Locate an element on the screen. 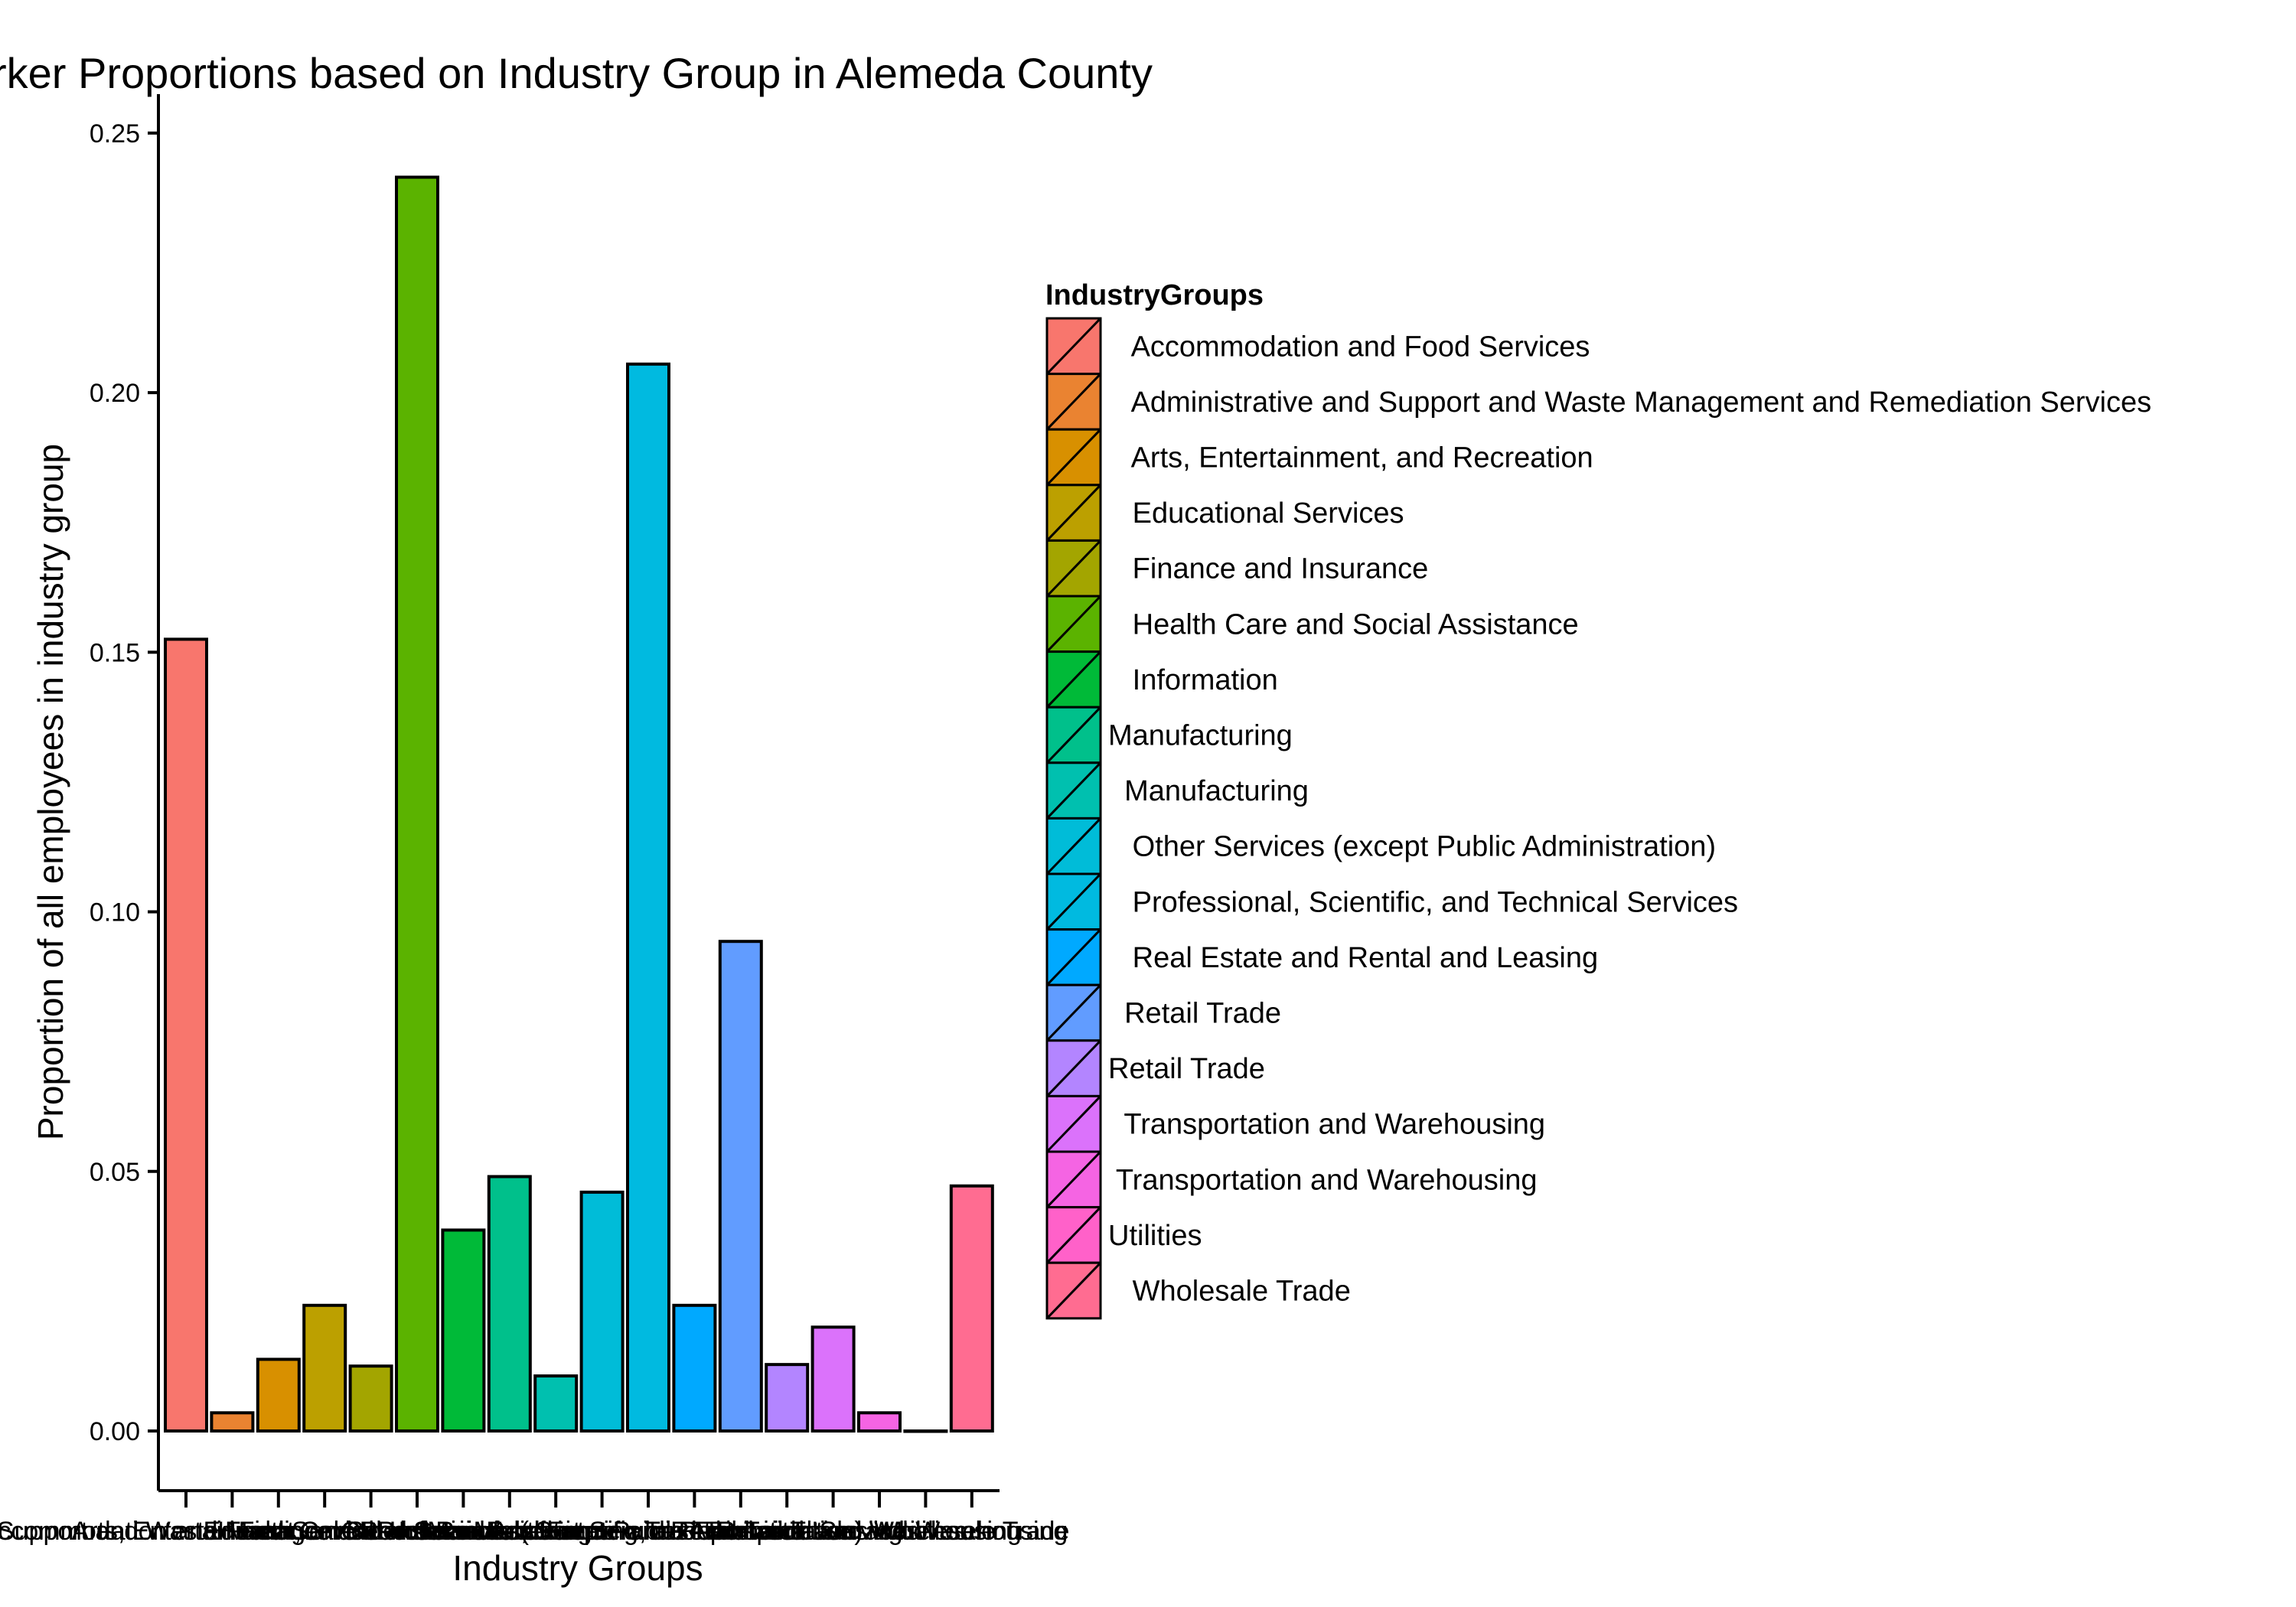 The image size is (2296, 1607). x-tick-label: Real Estate and Rental and Leasing is located at coordinates (694, 1532).